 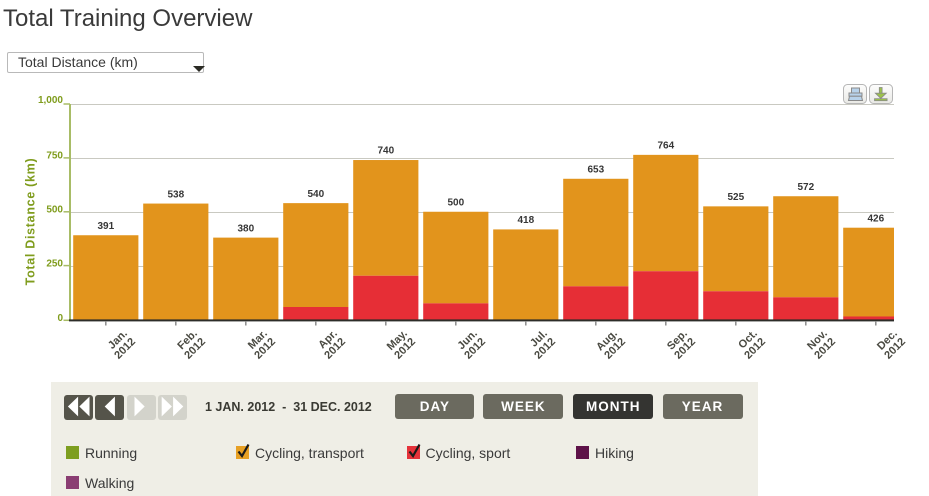 I want to click on svg-text: Sep.2012, so click(x=681, y=345).